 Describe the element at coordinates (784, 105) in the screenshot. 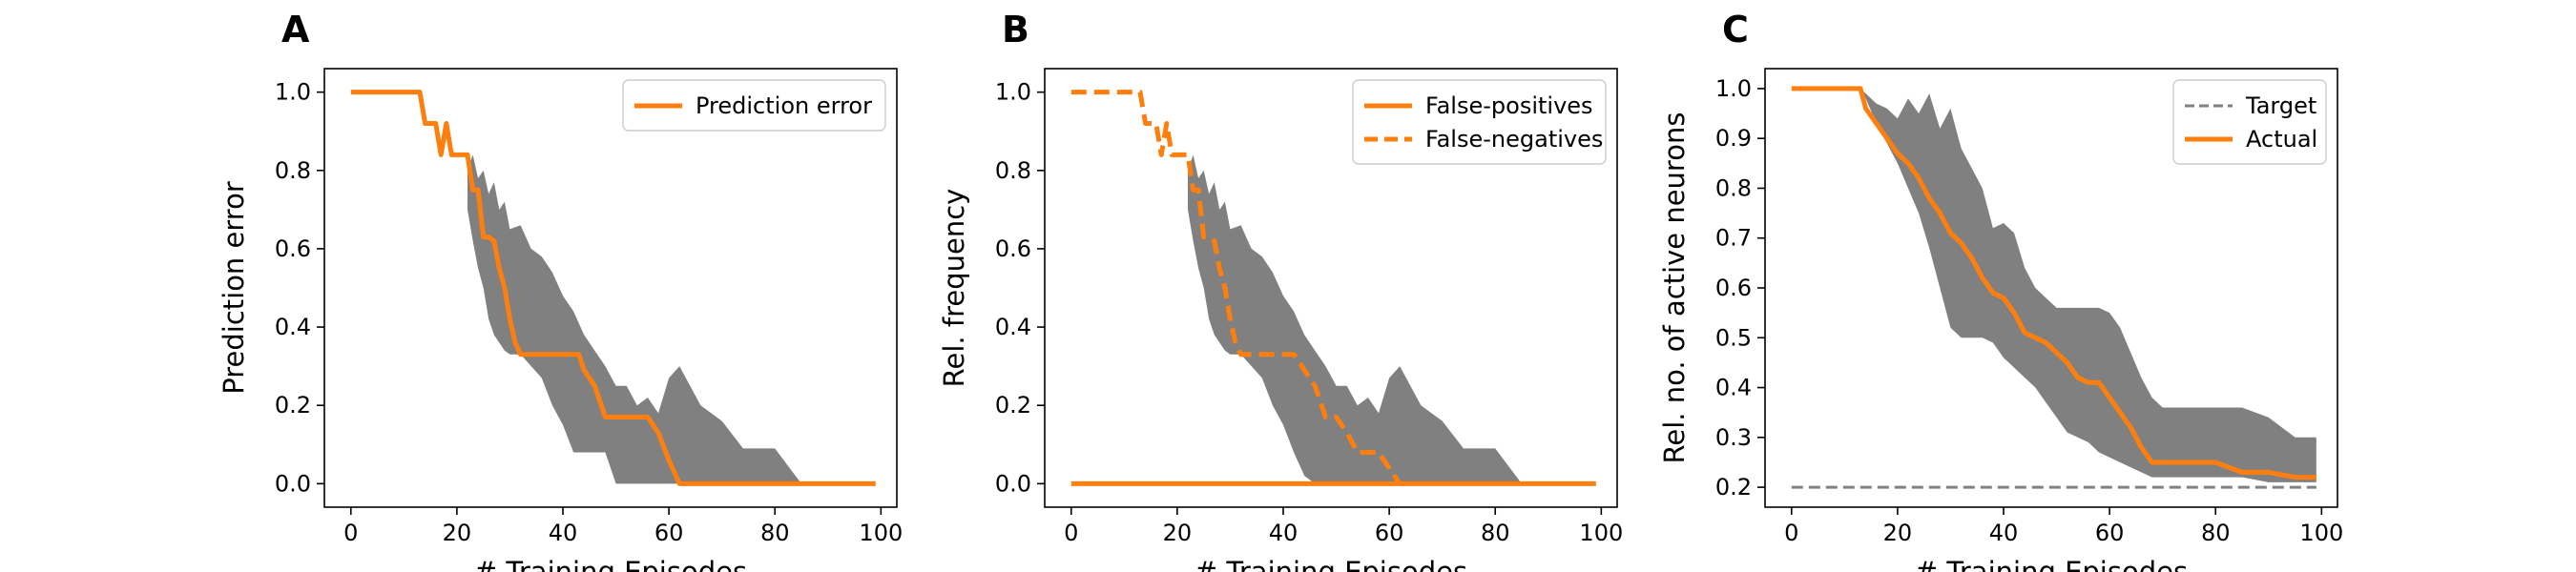

I see `legend-entry: Prediction error` at that location.